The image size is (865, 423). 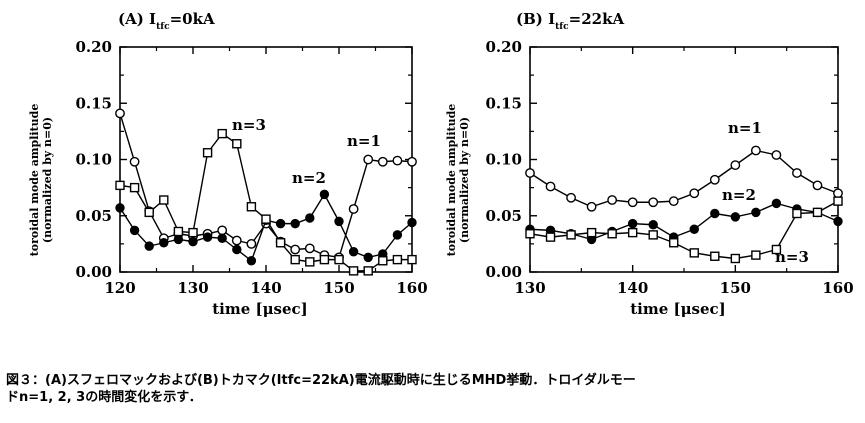 I want to click on series-n=1, so click(x=684, y=178).